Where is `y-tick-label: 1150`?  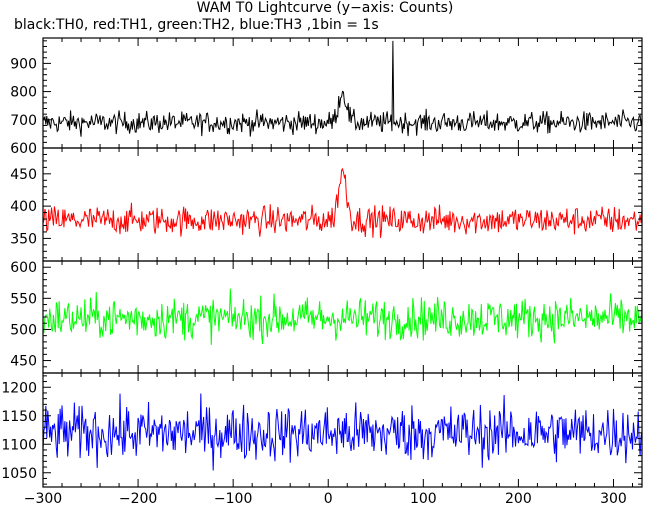
y-tick-label: 1150 is located at coordinates (19, 417).